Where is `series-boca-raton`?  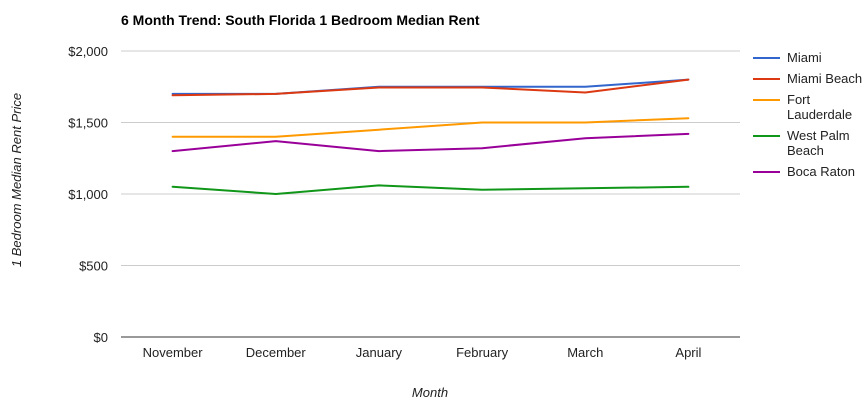
series-boca-raton is located at coordinates (430, 142).